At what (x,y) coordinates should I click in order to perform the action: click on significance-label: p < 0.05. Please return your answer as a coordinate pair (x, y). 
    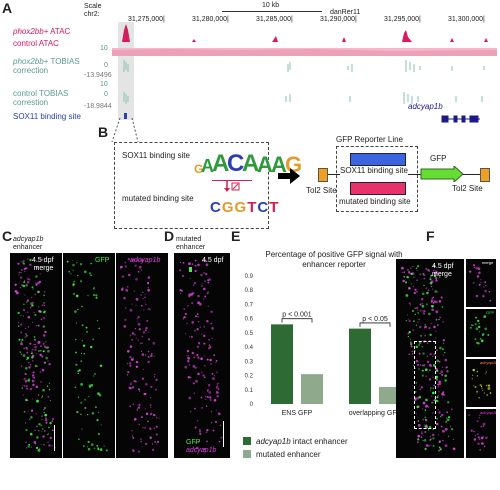
    Looking at the image, I should click on (375, 319).